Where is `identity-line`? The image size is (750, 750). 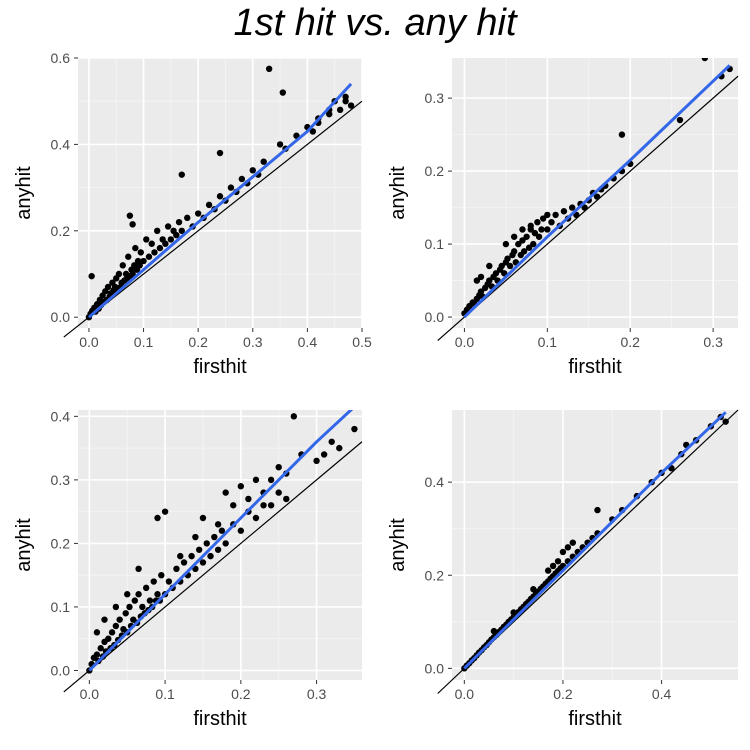
identity-line is located at coordinates (213, 567).